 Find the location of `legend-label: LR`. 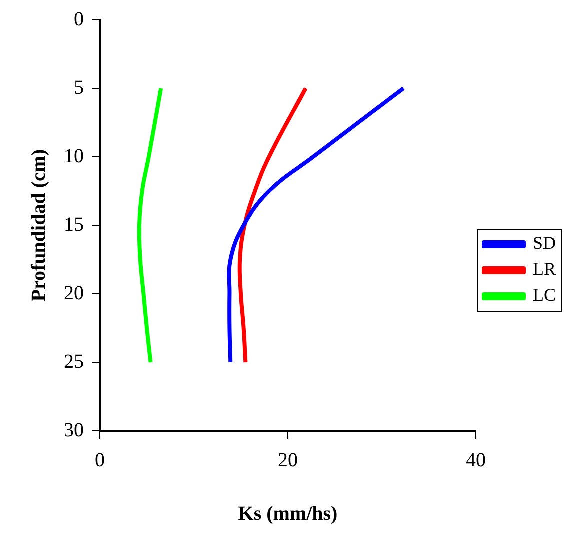

legend-label: LR is located at coordinates (544, 269).